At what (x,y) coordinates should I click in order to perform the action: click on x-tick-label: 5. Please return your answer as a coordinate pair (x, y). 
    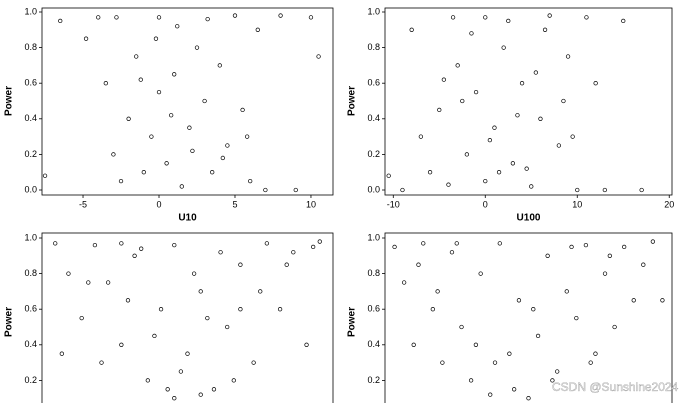
    Looking at the image, I should click on (234, 204).